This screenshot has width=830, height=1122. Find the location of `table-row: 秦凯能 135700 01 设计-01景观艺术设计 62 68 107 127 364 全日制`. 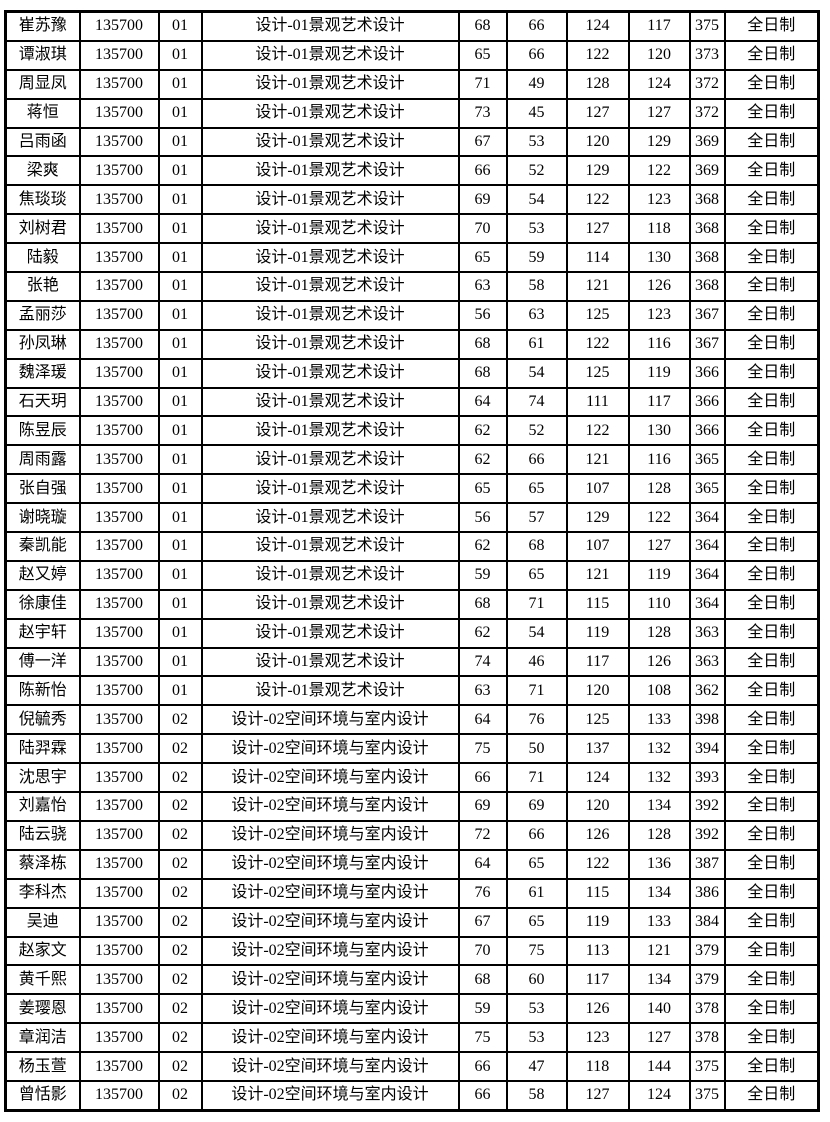

table-row: 秦凯能 135700 01 设计-01景观艺术设计 62 68 107 127 364 全日制 is located at coordinates (412, 546).